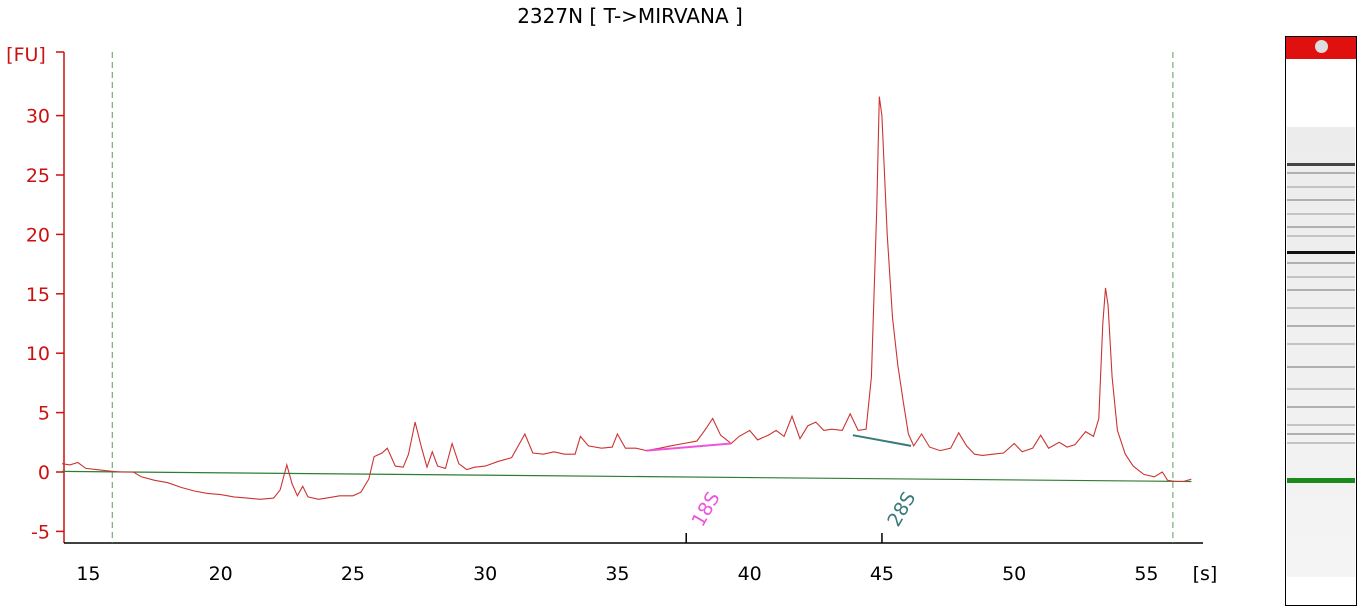 Image resolution: width=1361 pixels, height=609 pixels. Describe the element at coordinates (630, 16) in the screenshot. I see `chart-title: 2327N [ T->MIRVANA ]` at that location.